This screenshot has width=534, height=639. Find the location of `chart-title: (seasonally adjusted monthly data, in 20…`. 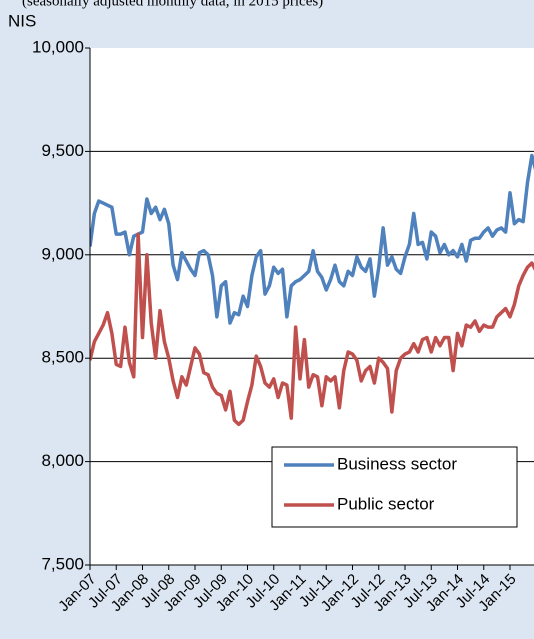

chart-title: (seasonally adjusted monthly data, in 20… is located at coordinates (172, 4).